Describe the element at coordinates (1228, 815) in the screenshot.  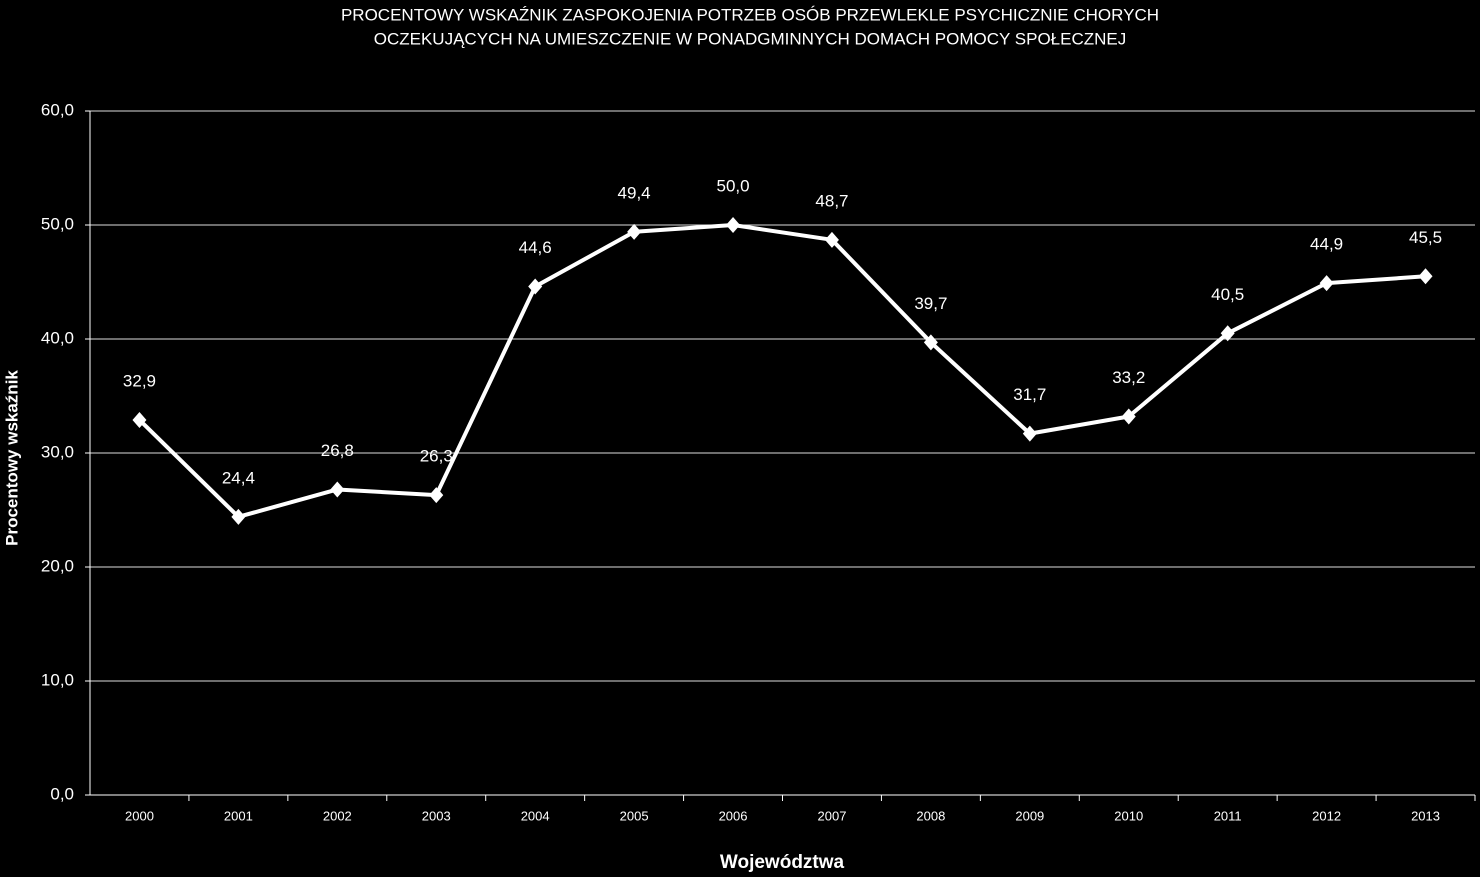
I see `x-tick-label: 2011` at that location.